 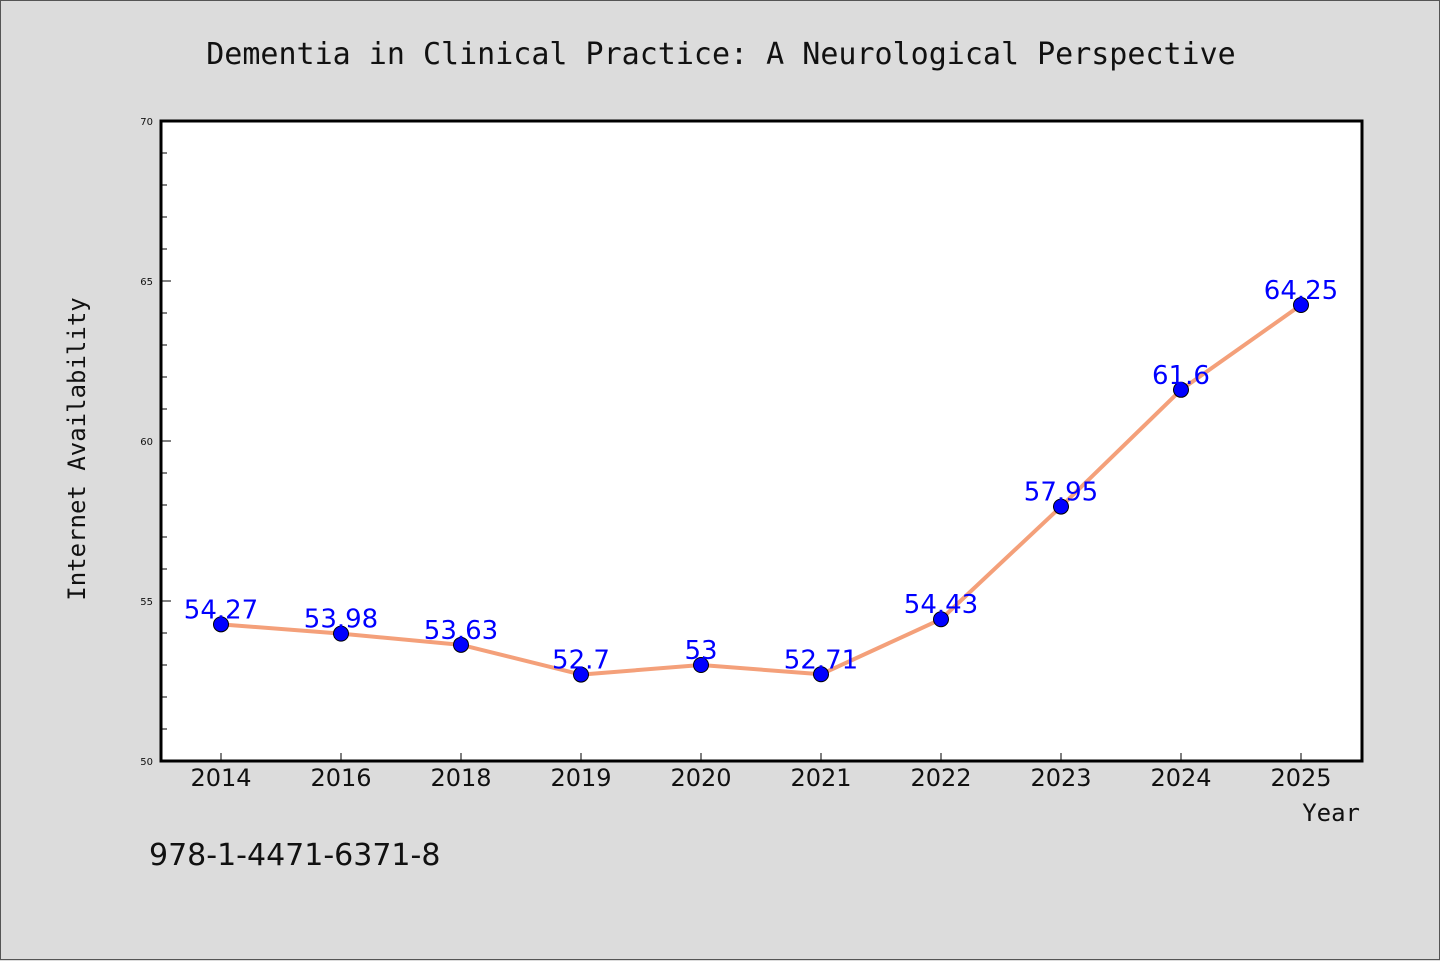 I want to click on data-label: 52.71, so click(x=821, y=660).